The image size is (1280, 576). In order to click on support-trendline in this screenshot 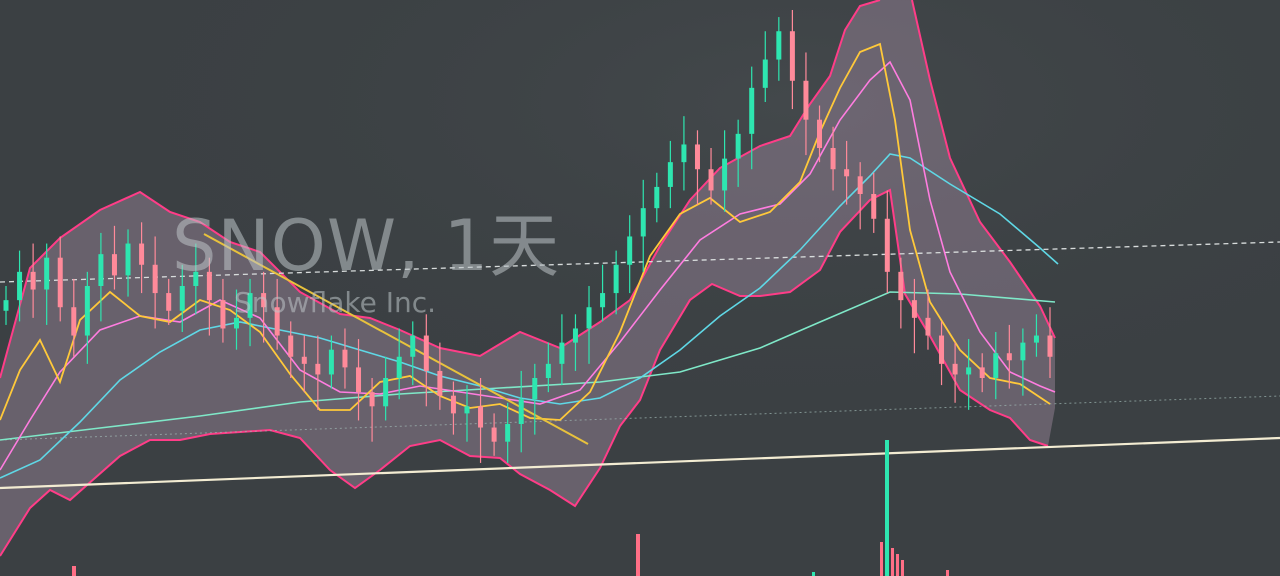, I will do `click(640, 463)`.